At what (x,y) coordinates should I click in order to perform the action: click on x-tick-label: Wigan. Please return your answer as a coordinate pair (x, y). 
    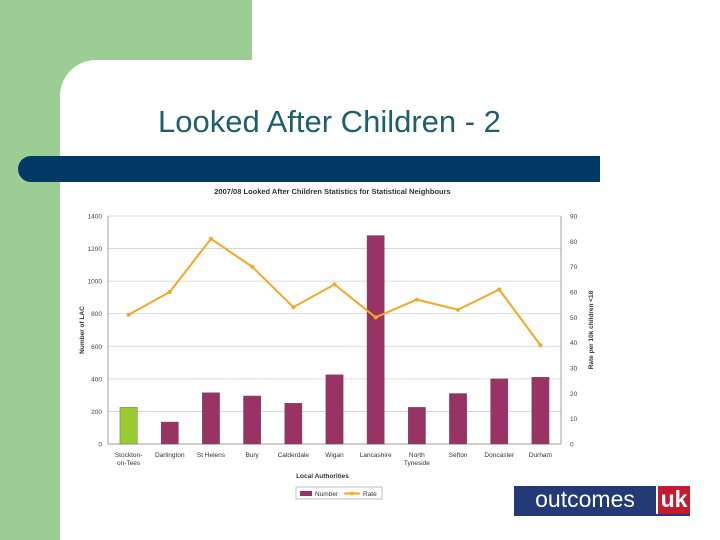
    Looking at the image, I should click on (334, 455).